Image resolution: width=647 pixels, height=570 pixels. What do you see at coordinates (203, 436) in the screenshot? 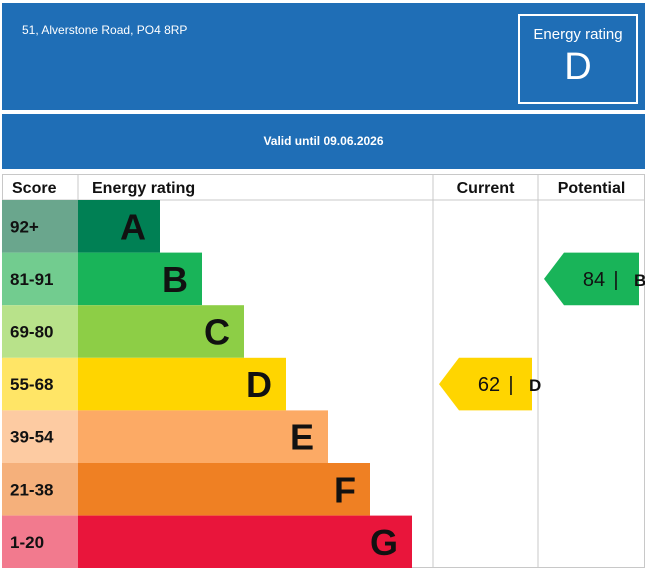
I see `rating-bar-e` at bounding box center [203, 436].